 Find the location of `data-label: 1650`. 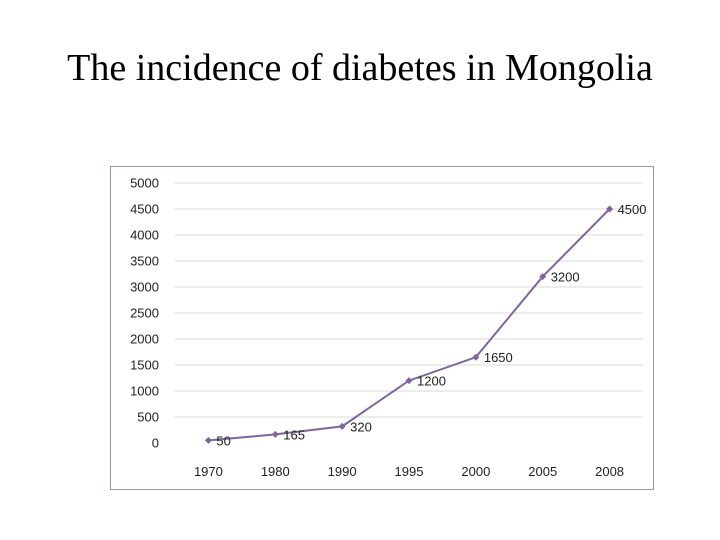

data-label: 1650 is located at coordinates (498, 357).